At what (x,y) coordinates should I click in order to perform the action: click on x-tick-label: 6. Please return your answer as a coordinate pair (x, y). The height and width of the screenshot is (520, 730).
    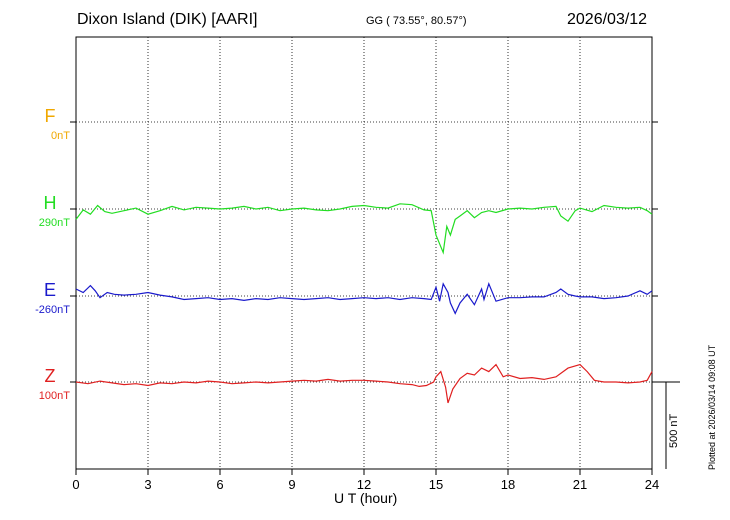
    Looking at the image, I should click on (219, 484).